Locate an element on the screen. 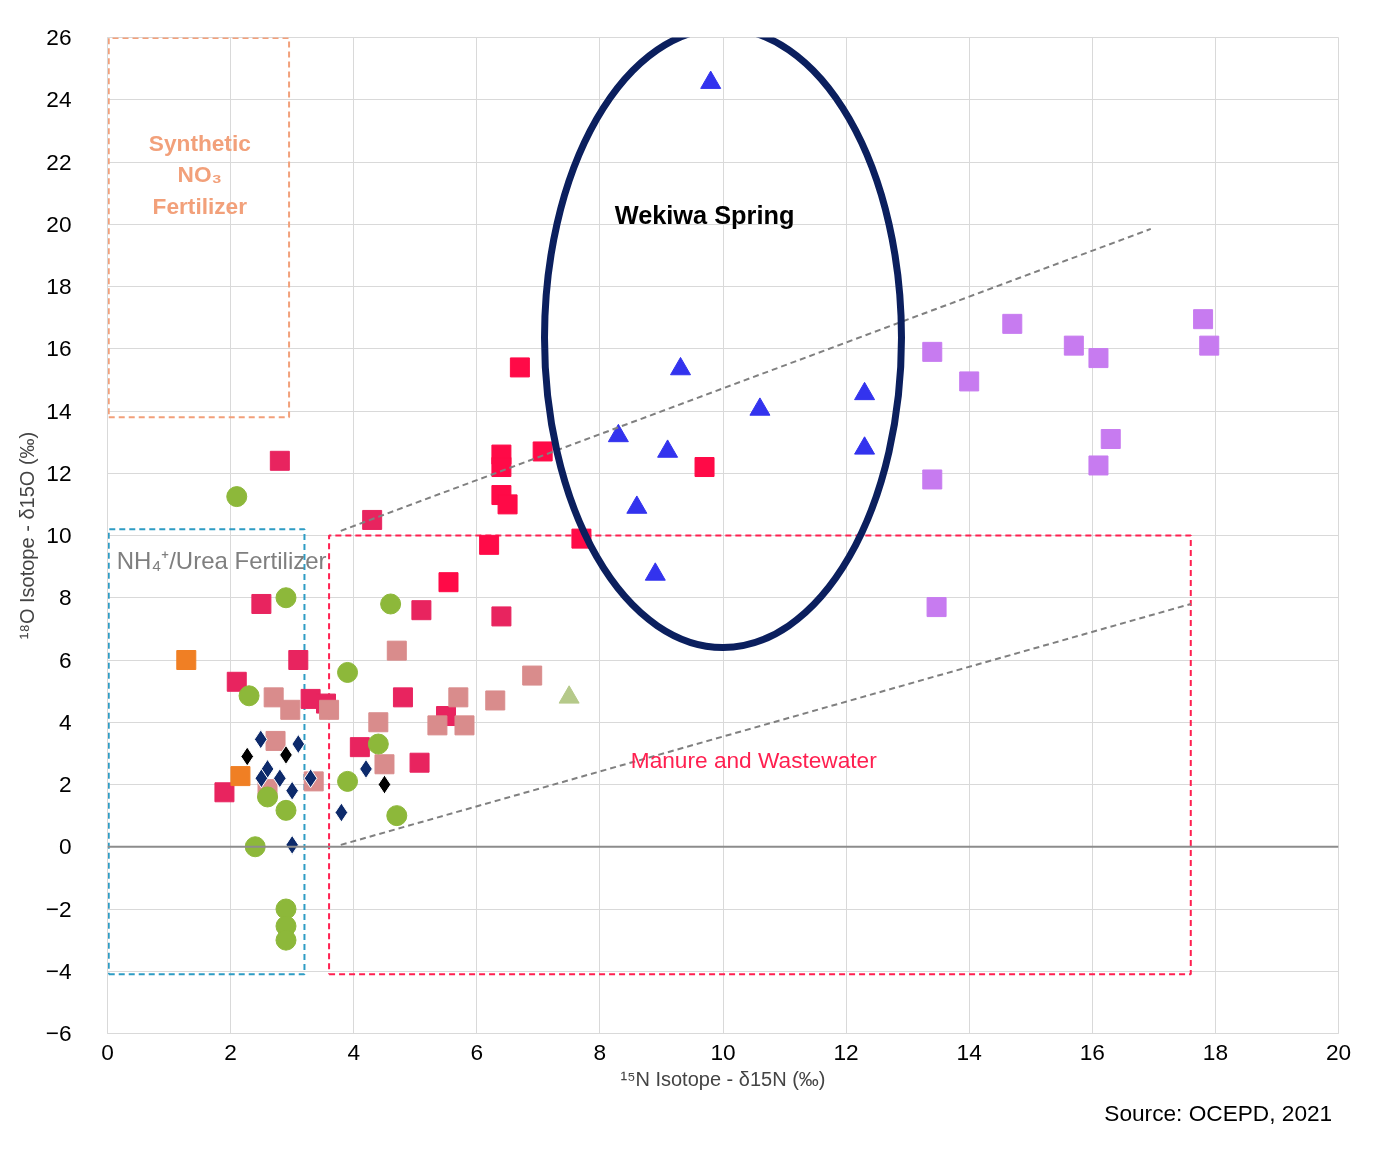 The image size is (1383, 1171). y-tick-label: 26 is located at coordinates (59, 37).